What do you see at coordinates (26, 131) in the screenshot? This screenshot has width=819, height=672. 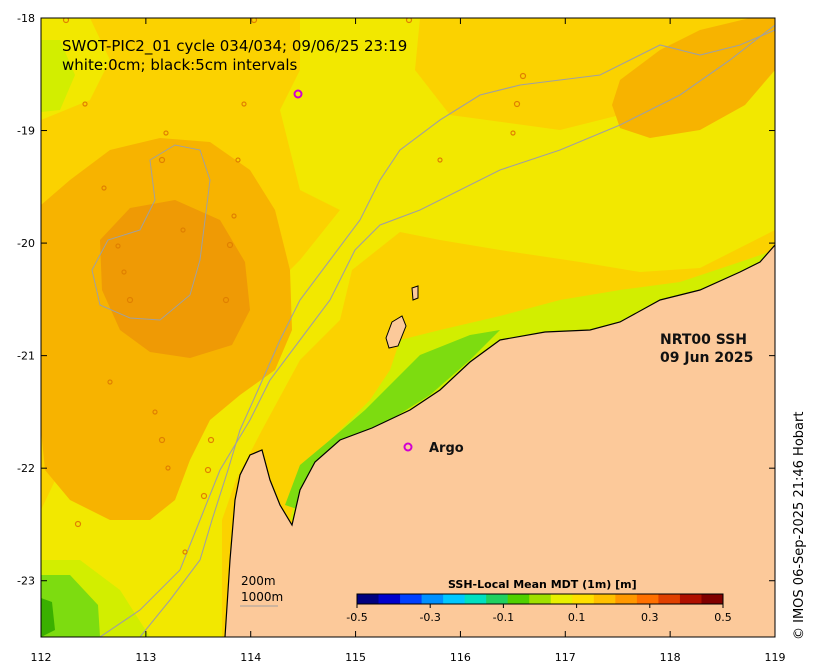 I see `y-tick-label: -19` at bounding box center [26, 131].